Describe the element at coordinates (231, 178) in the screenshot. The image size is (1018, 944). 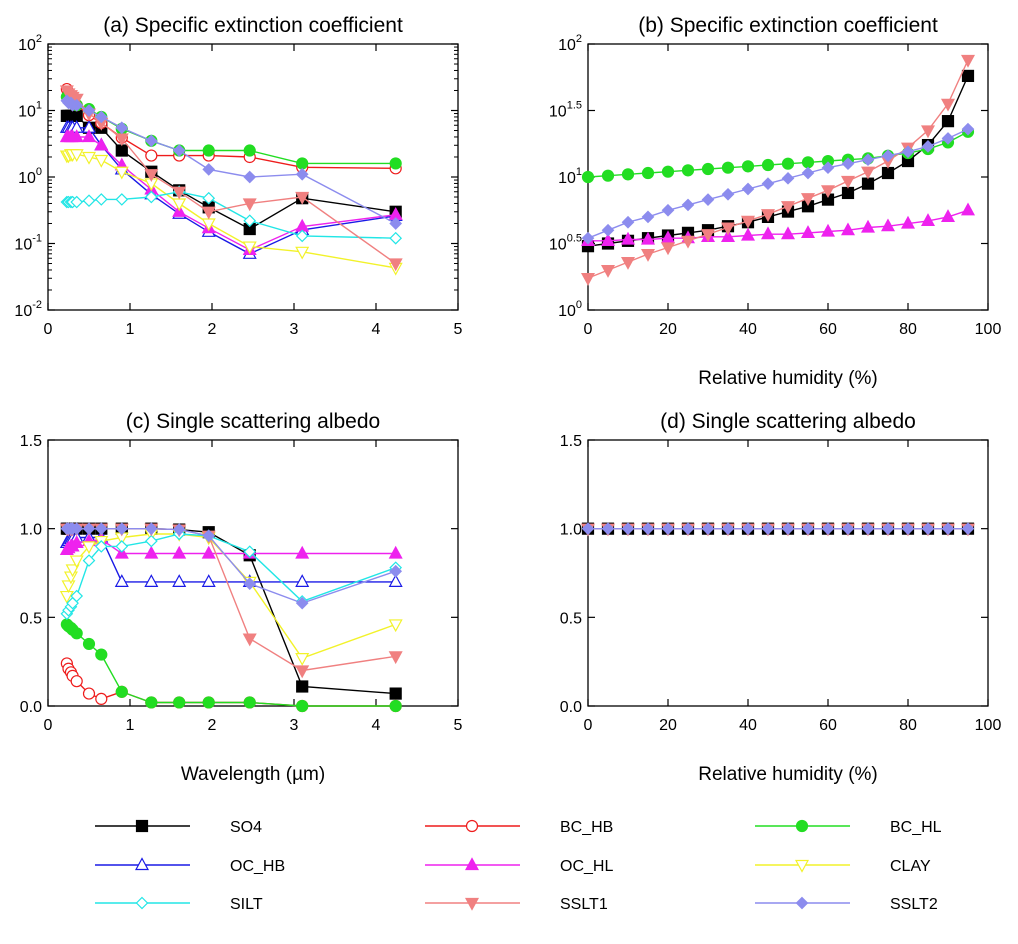
I see `series-sslt1` at that location.